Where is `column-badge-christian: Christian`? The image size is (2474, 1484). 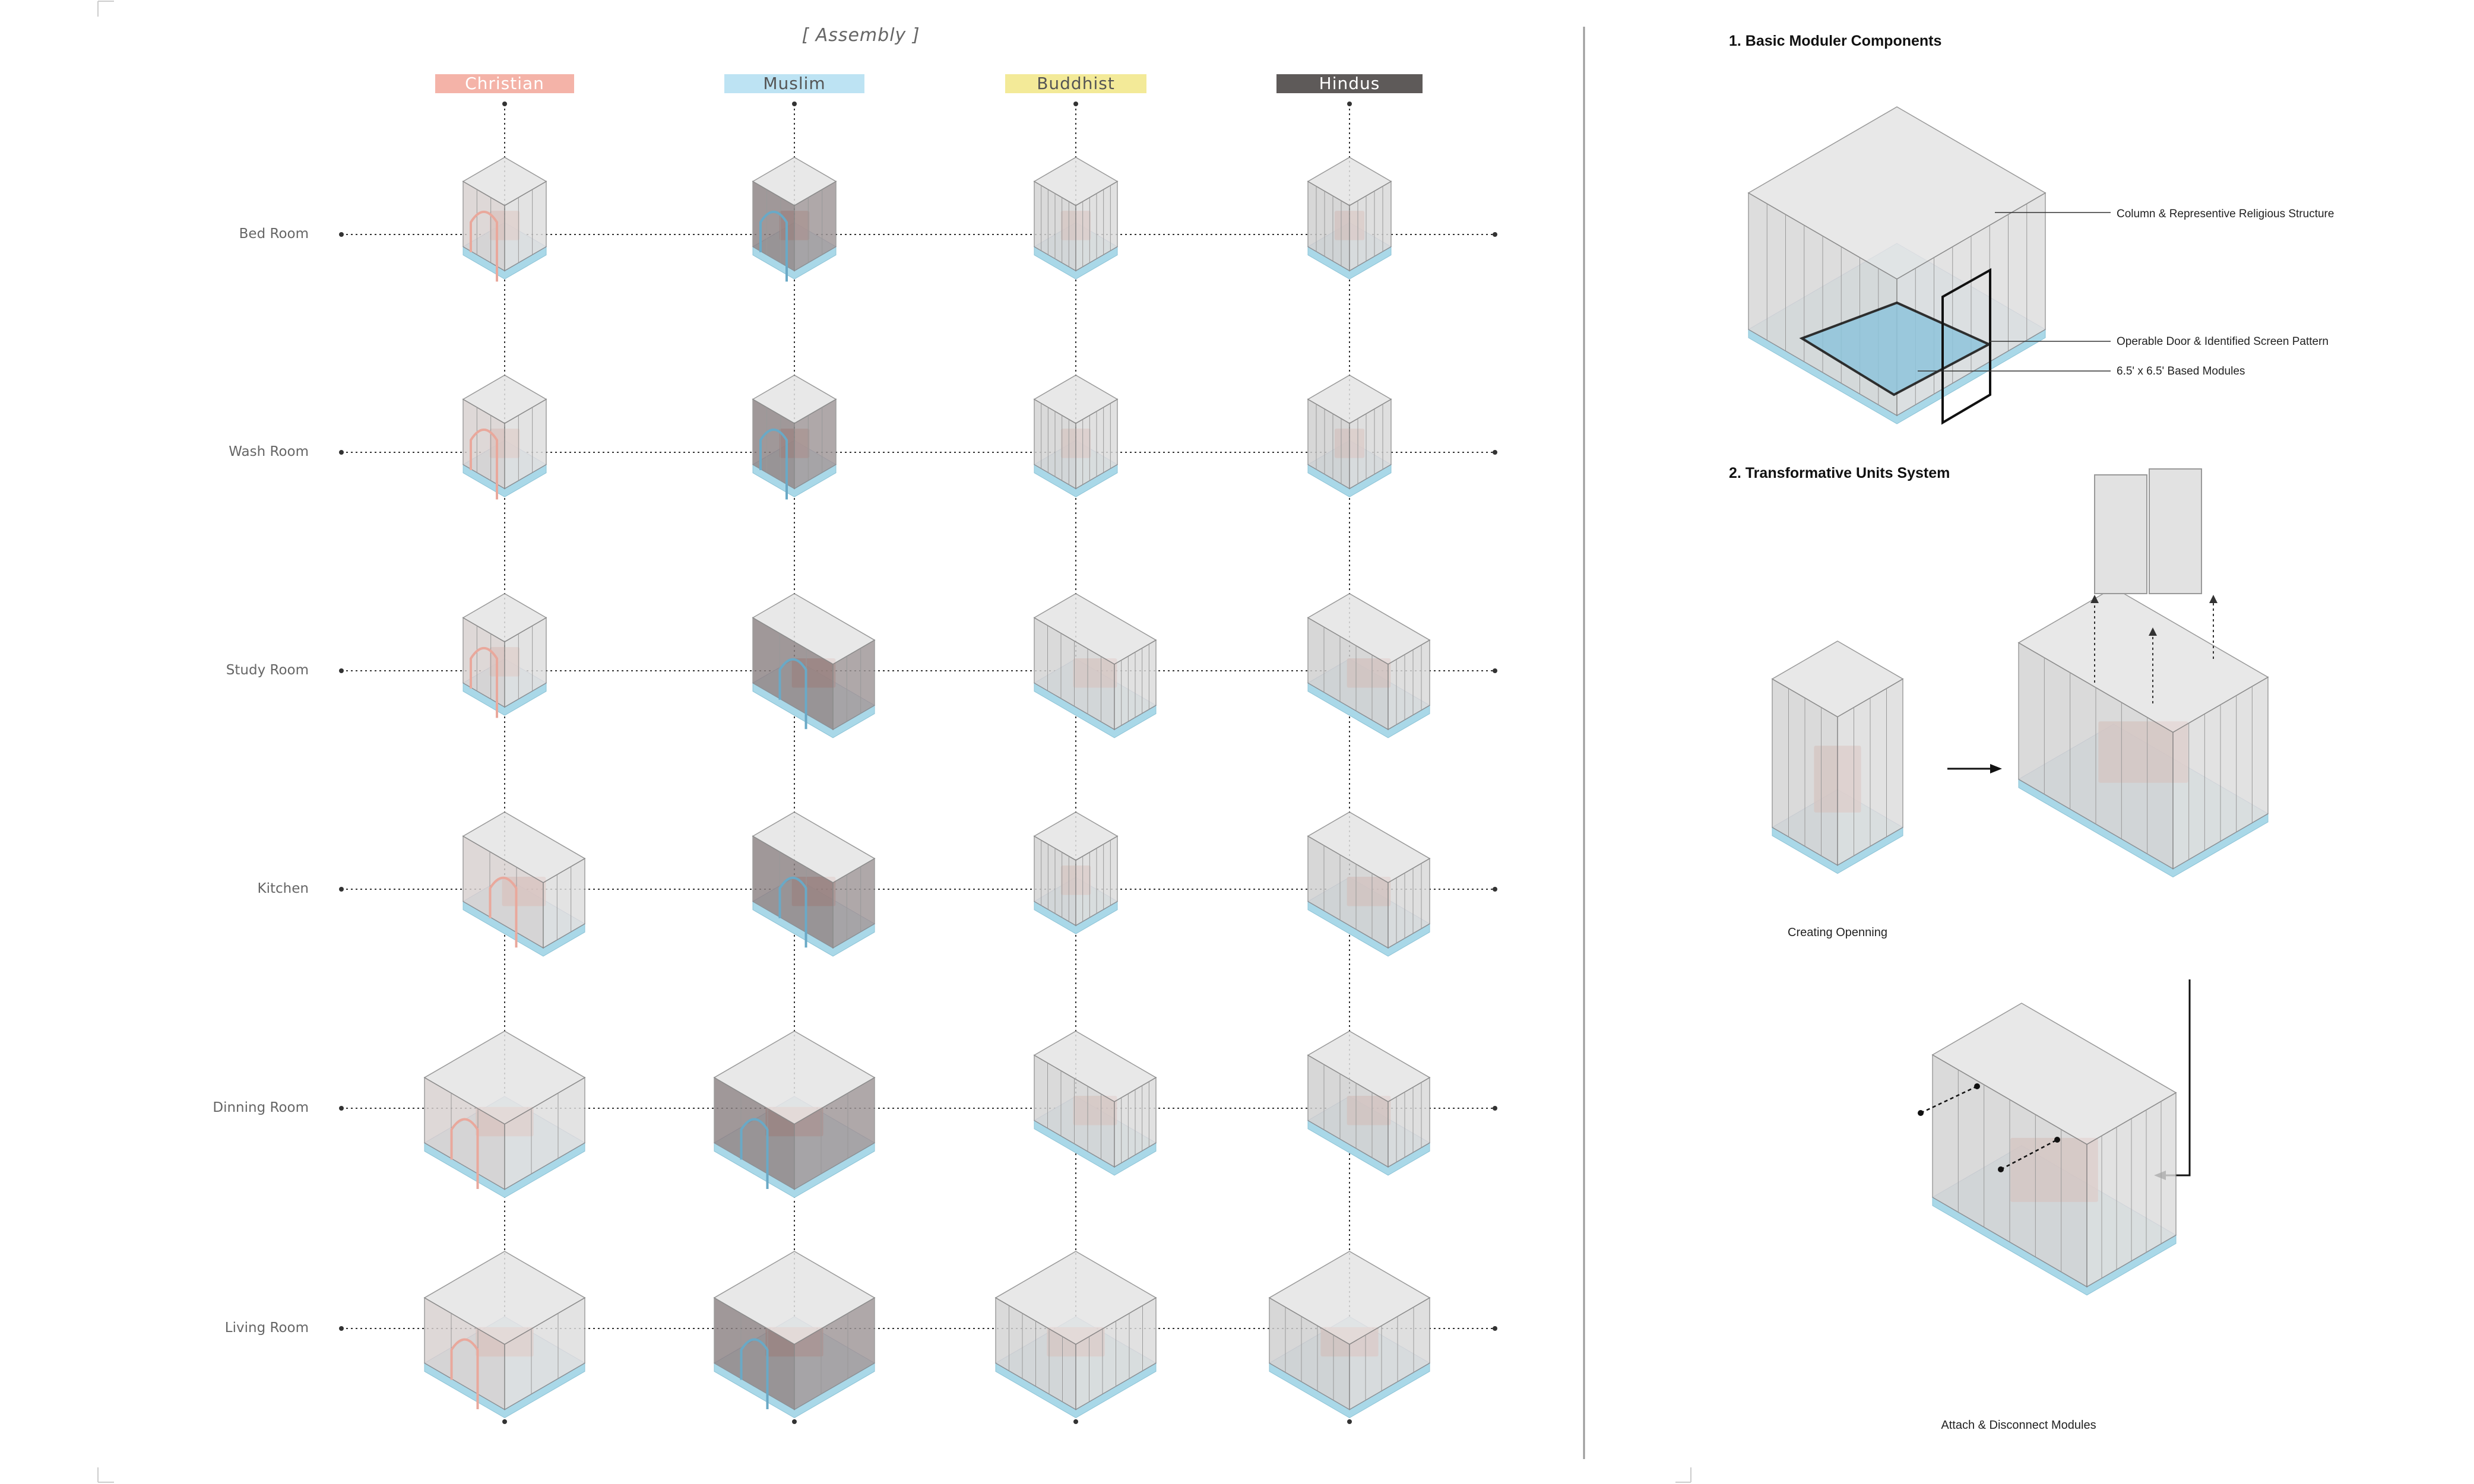 column-badge-christian: Christian is located at coordinates (504, 83).